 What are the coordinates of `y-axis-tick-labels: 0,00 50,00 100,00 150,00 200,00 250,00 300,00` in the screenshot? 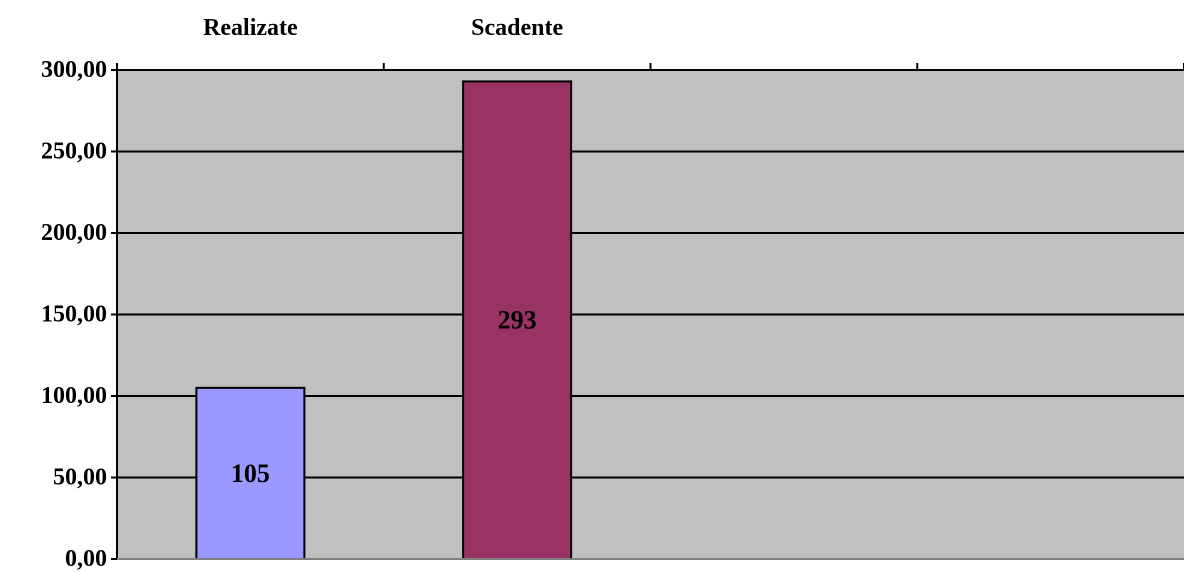 It's located at (74, 314).